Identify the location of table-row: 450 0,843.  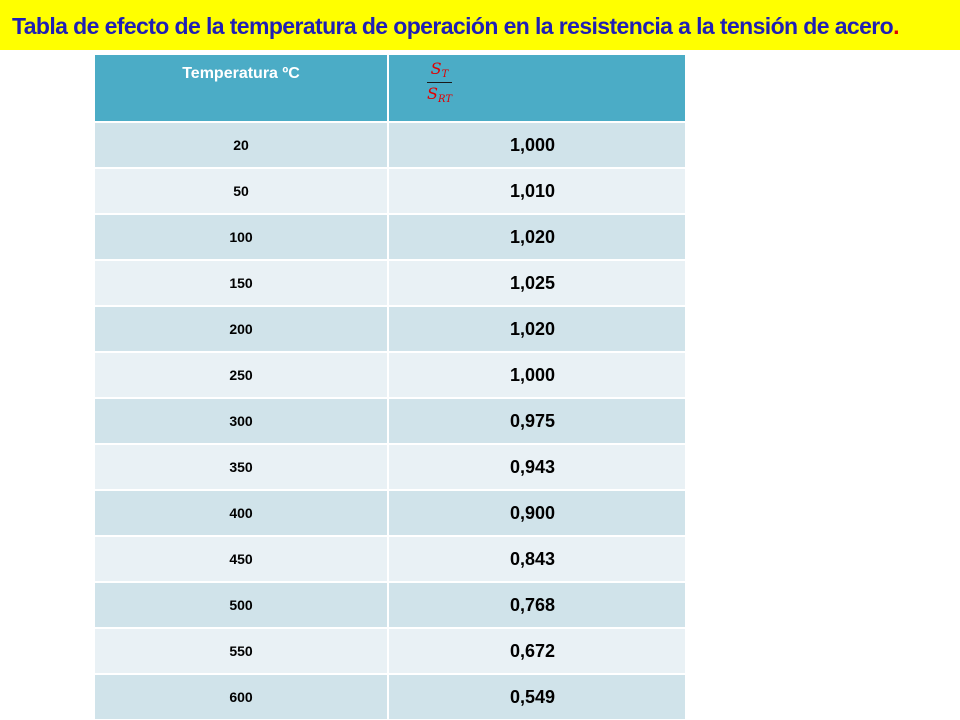
(390, 558).